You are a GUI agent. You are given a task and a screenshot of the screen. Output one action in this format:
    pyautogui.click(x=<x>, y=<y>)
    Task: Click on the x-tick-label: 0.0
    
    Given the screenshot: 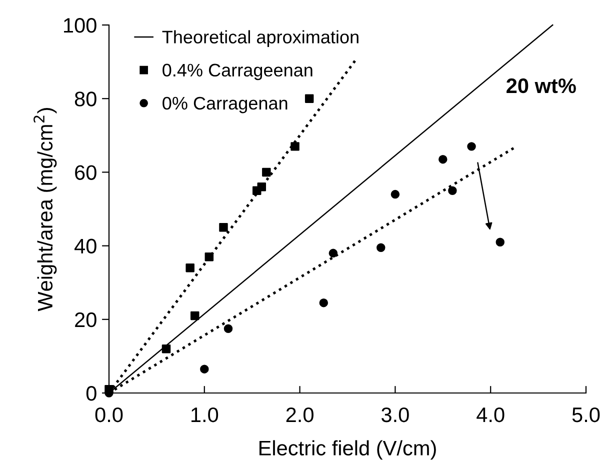 What is the action you would take?
    pyautogui.click(x=109, y=414)
    